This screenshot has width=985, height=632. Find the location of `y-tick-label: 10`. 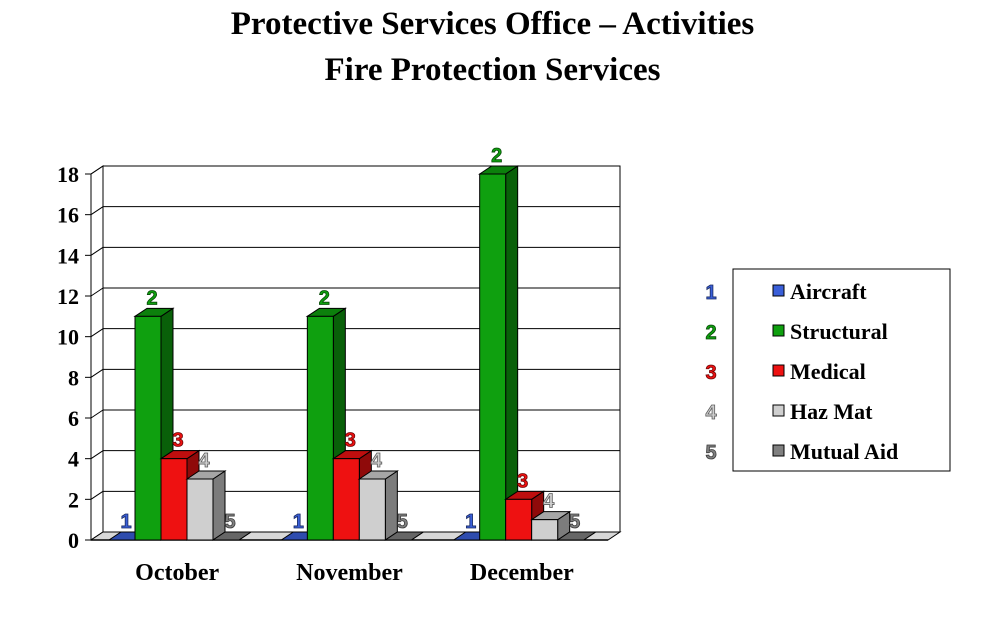

y-tick-label: 10 is located at coordinates (68, 337).